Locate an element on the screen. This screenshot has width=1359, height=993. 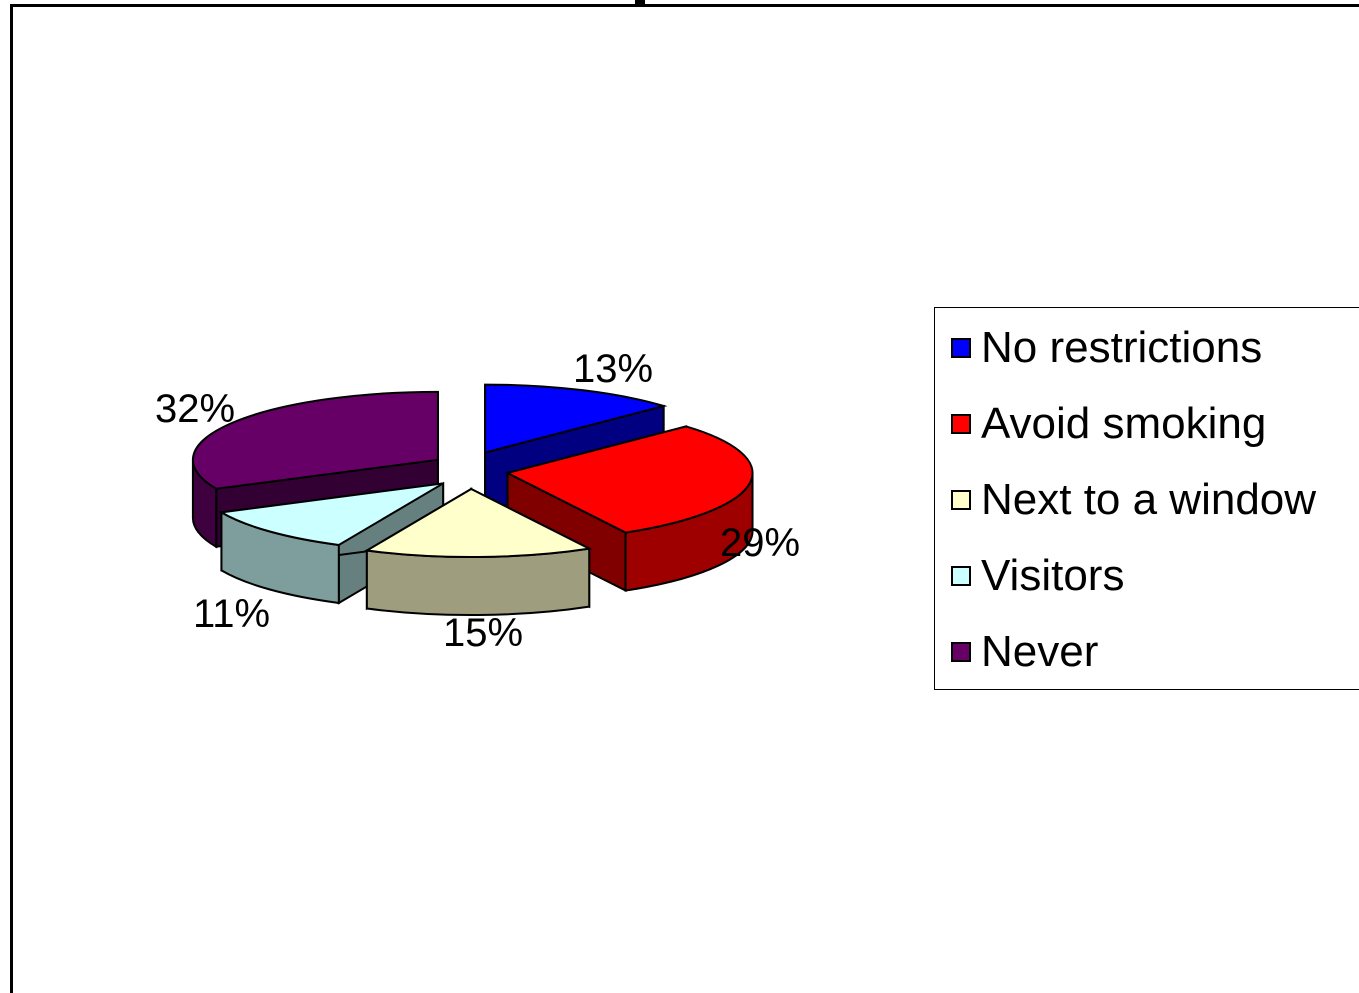
pie-slice-top-visitors is located at coordinates (331, 514).